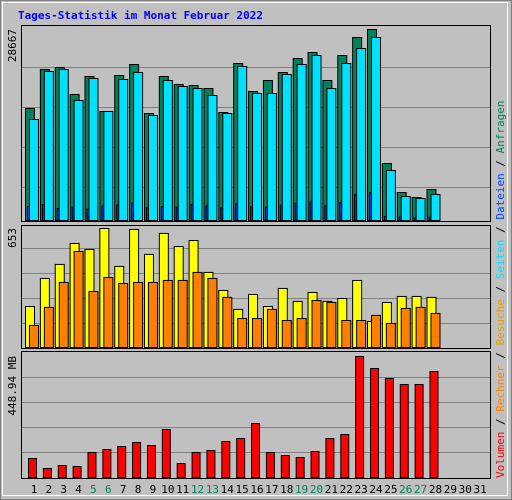  I want to click on x-tick-label: 11, so click(182, 489).